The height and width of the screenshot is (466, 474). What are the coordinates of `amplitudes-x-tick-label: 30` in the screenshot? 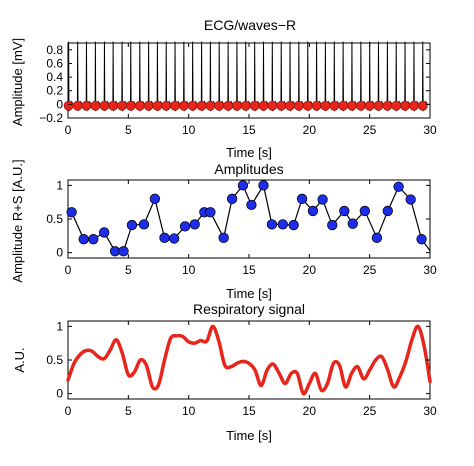 It's located at (430, 270).